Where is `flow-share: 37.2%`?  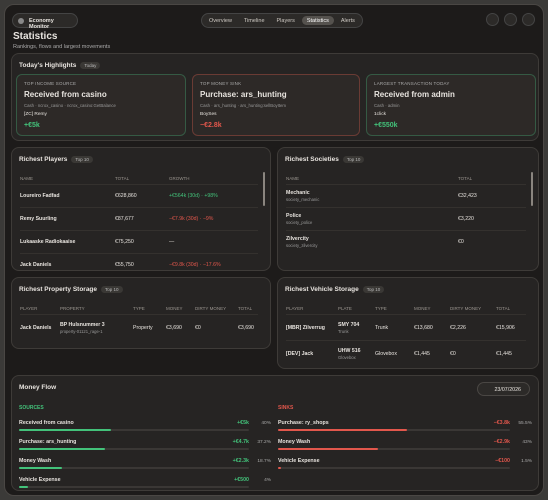
flow-share: 37.2% is located at coordinates (264, 442).